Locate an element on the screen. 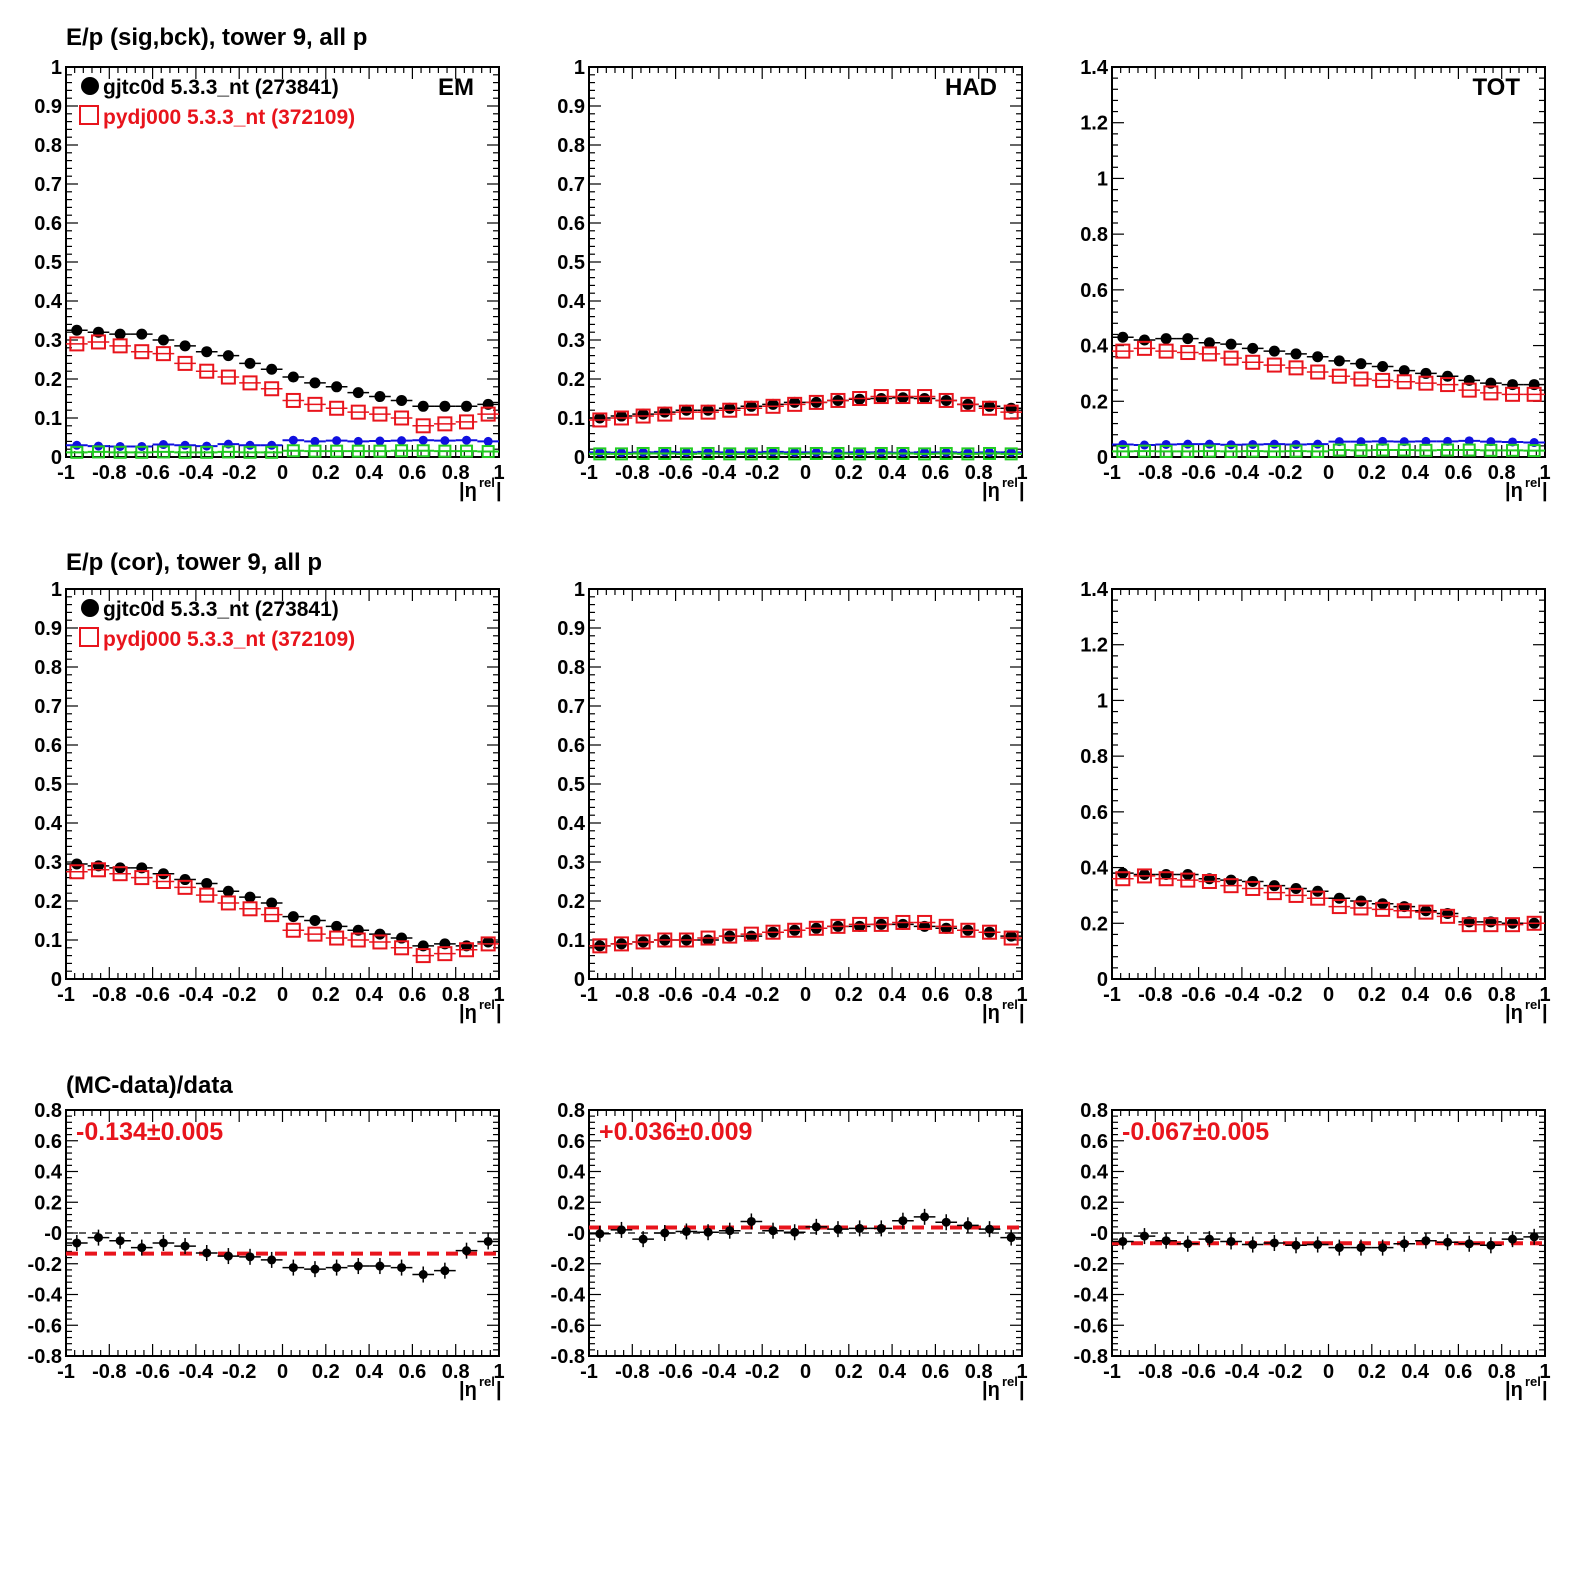  legend-data-marker is located at coordinates (90, 86).